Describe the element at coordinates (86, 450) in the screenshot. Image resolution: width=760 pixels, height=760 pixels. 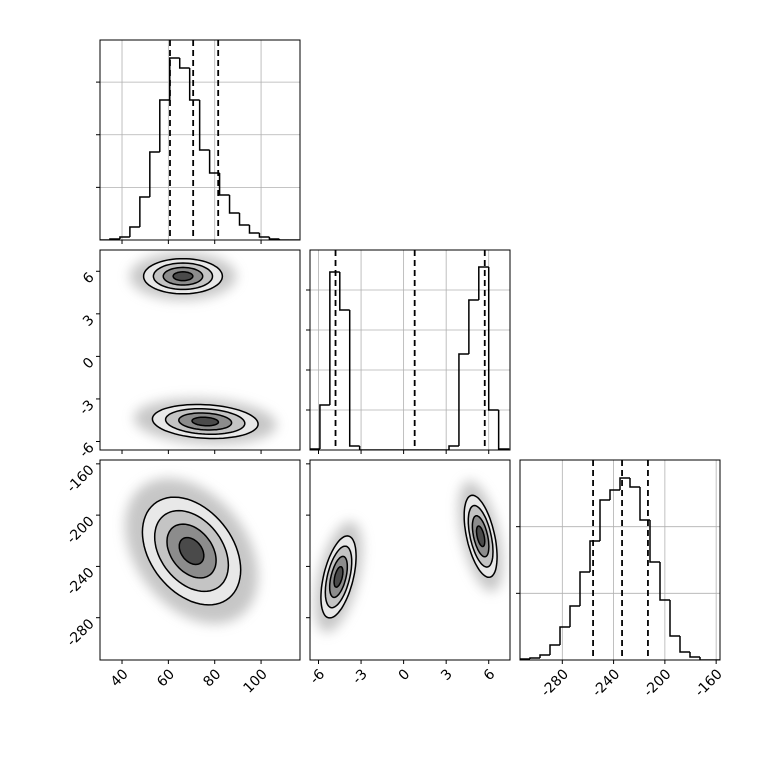
I see `y-tick-label: -6` at that location.